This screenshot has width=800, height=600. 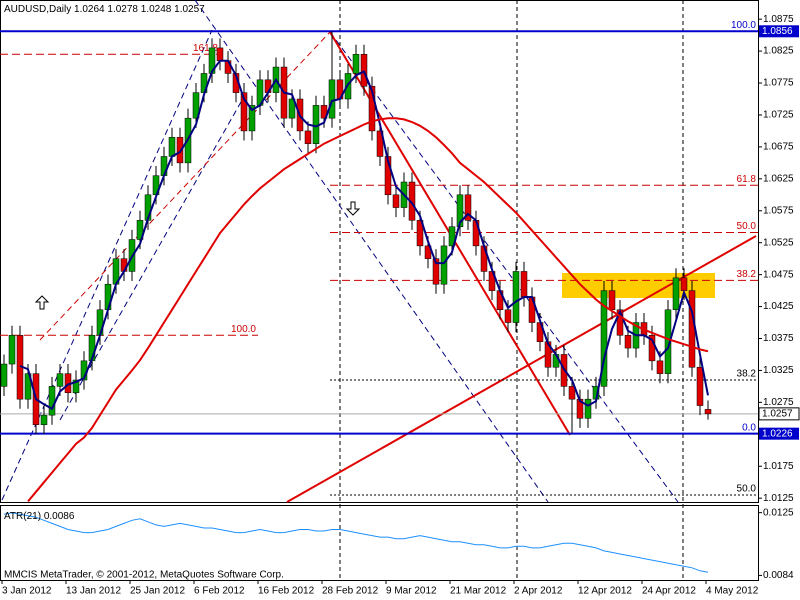 What do you see at coordinates (122, 9) in the screenshot?
I see `last-high: 1.0278` at bounding box center [122, 9].